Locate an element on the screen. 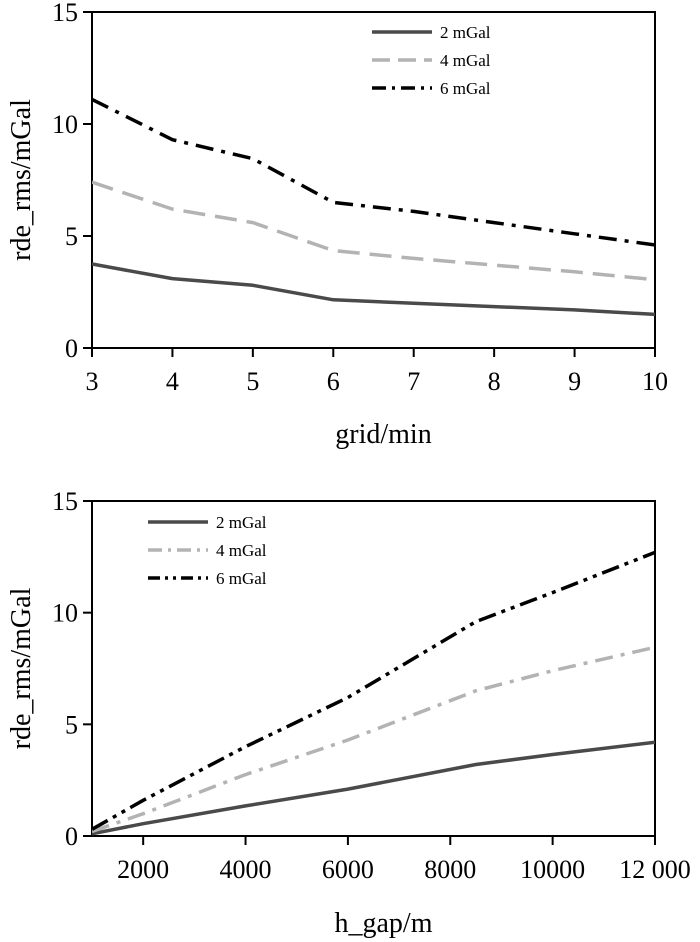  chart1-x-axis-title: grid/min is located at coordinates (383, 434).